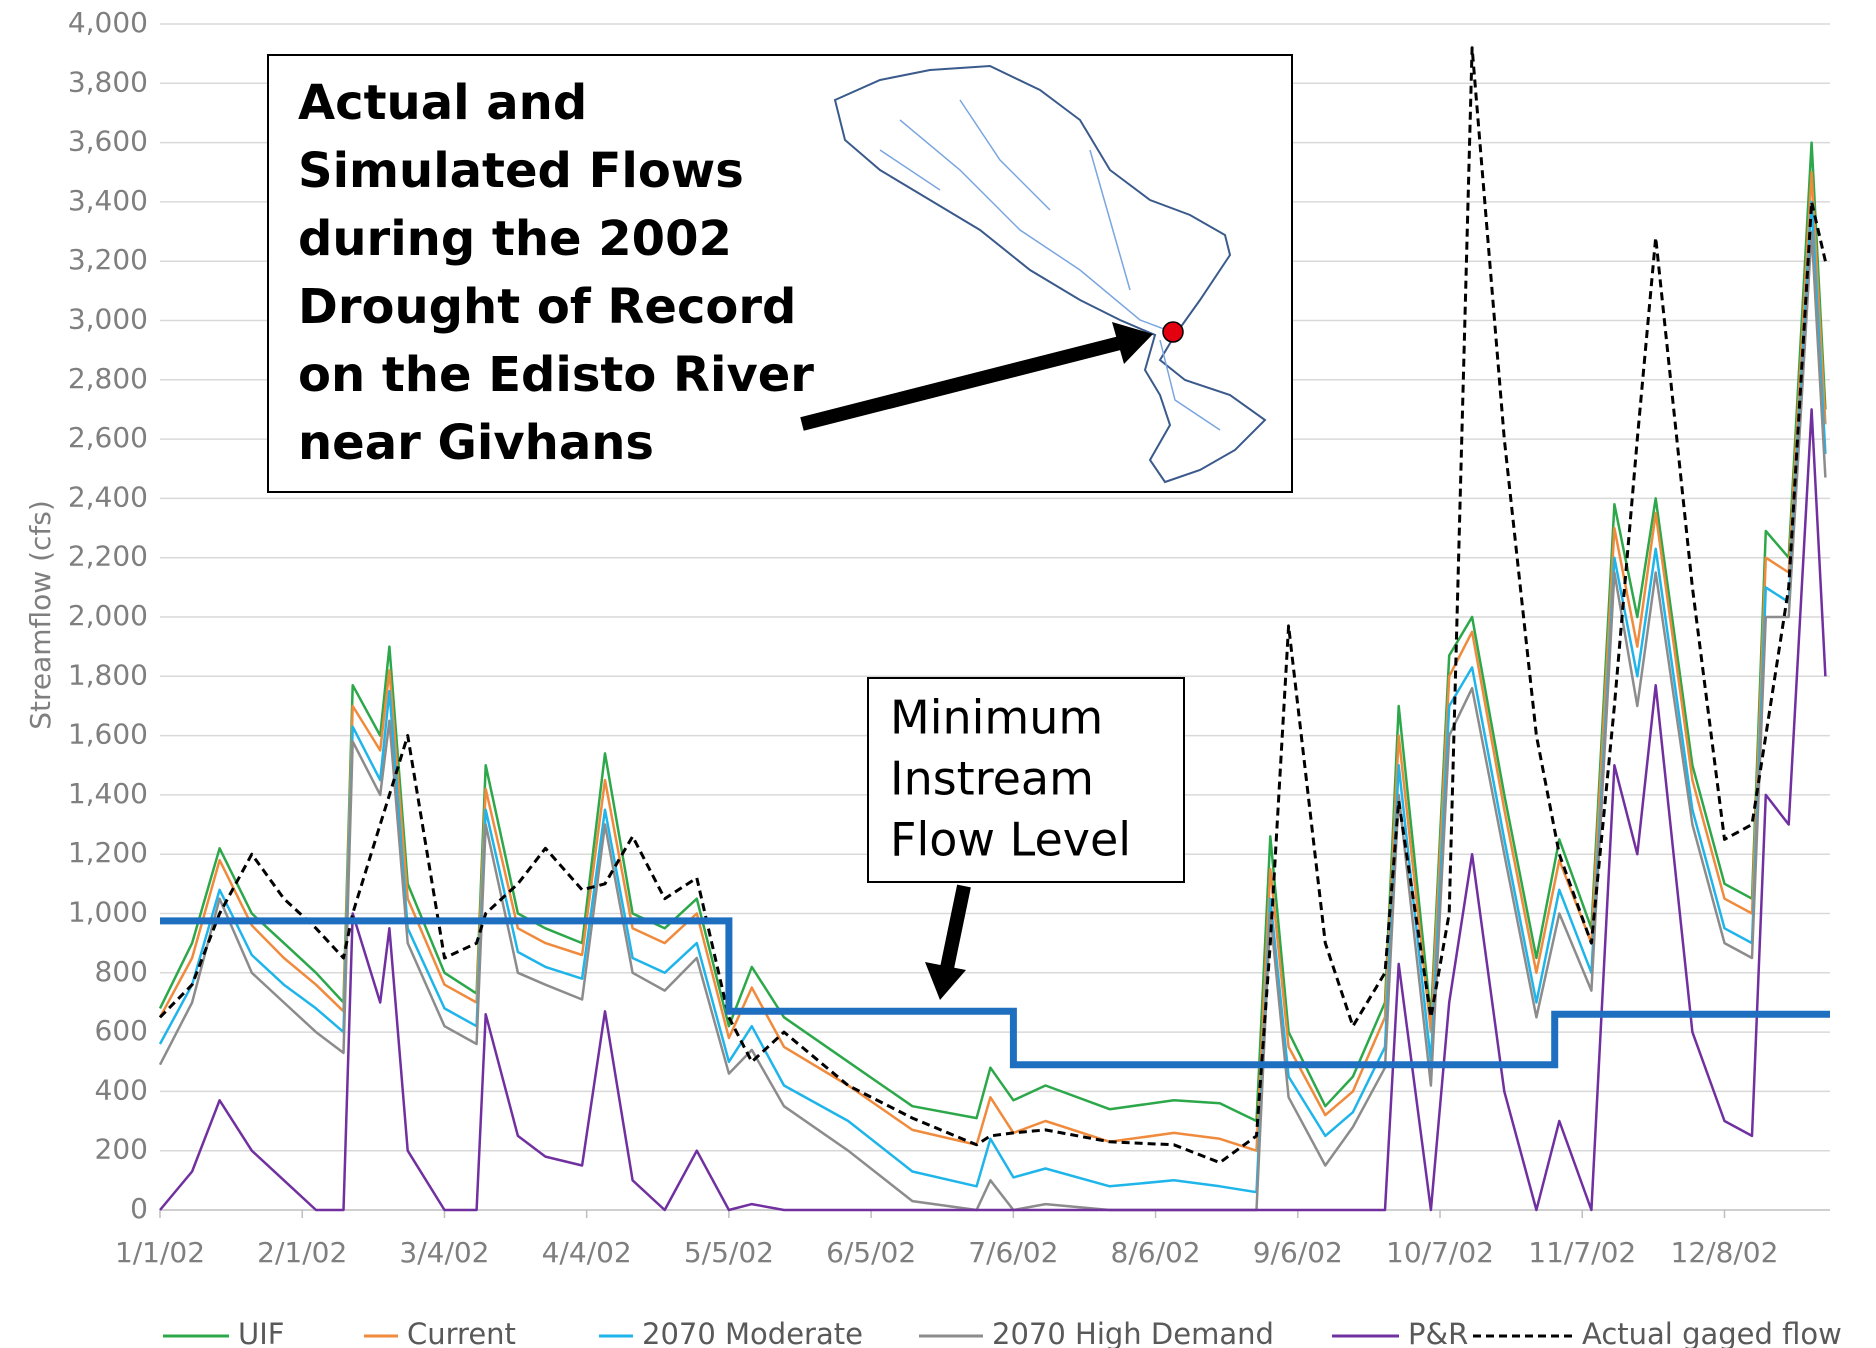 This screenshot has width=1876, height=1348. What do you see at coordinates (521, 171) in the screenshot?
I see `title-line: Simulated Flows` at bounding box center [521, 171].